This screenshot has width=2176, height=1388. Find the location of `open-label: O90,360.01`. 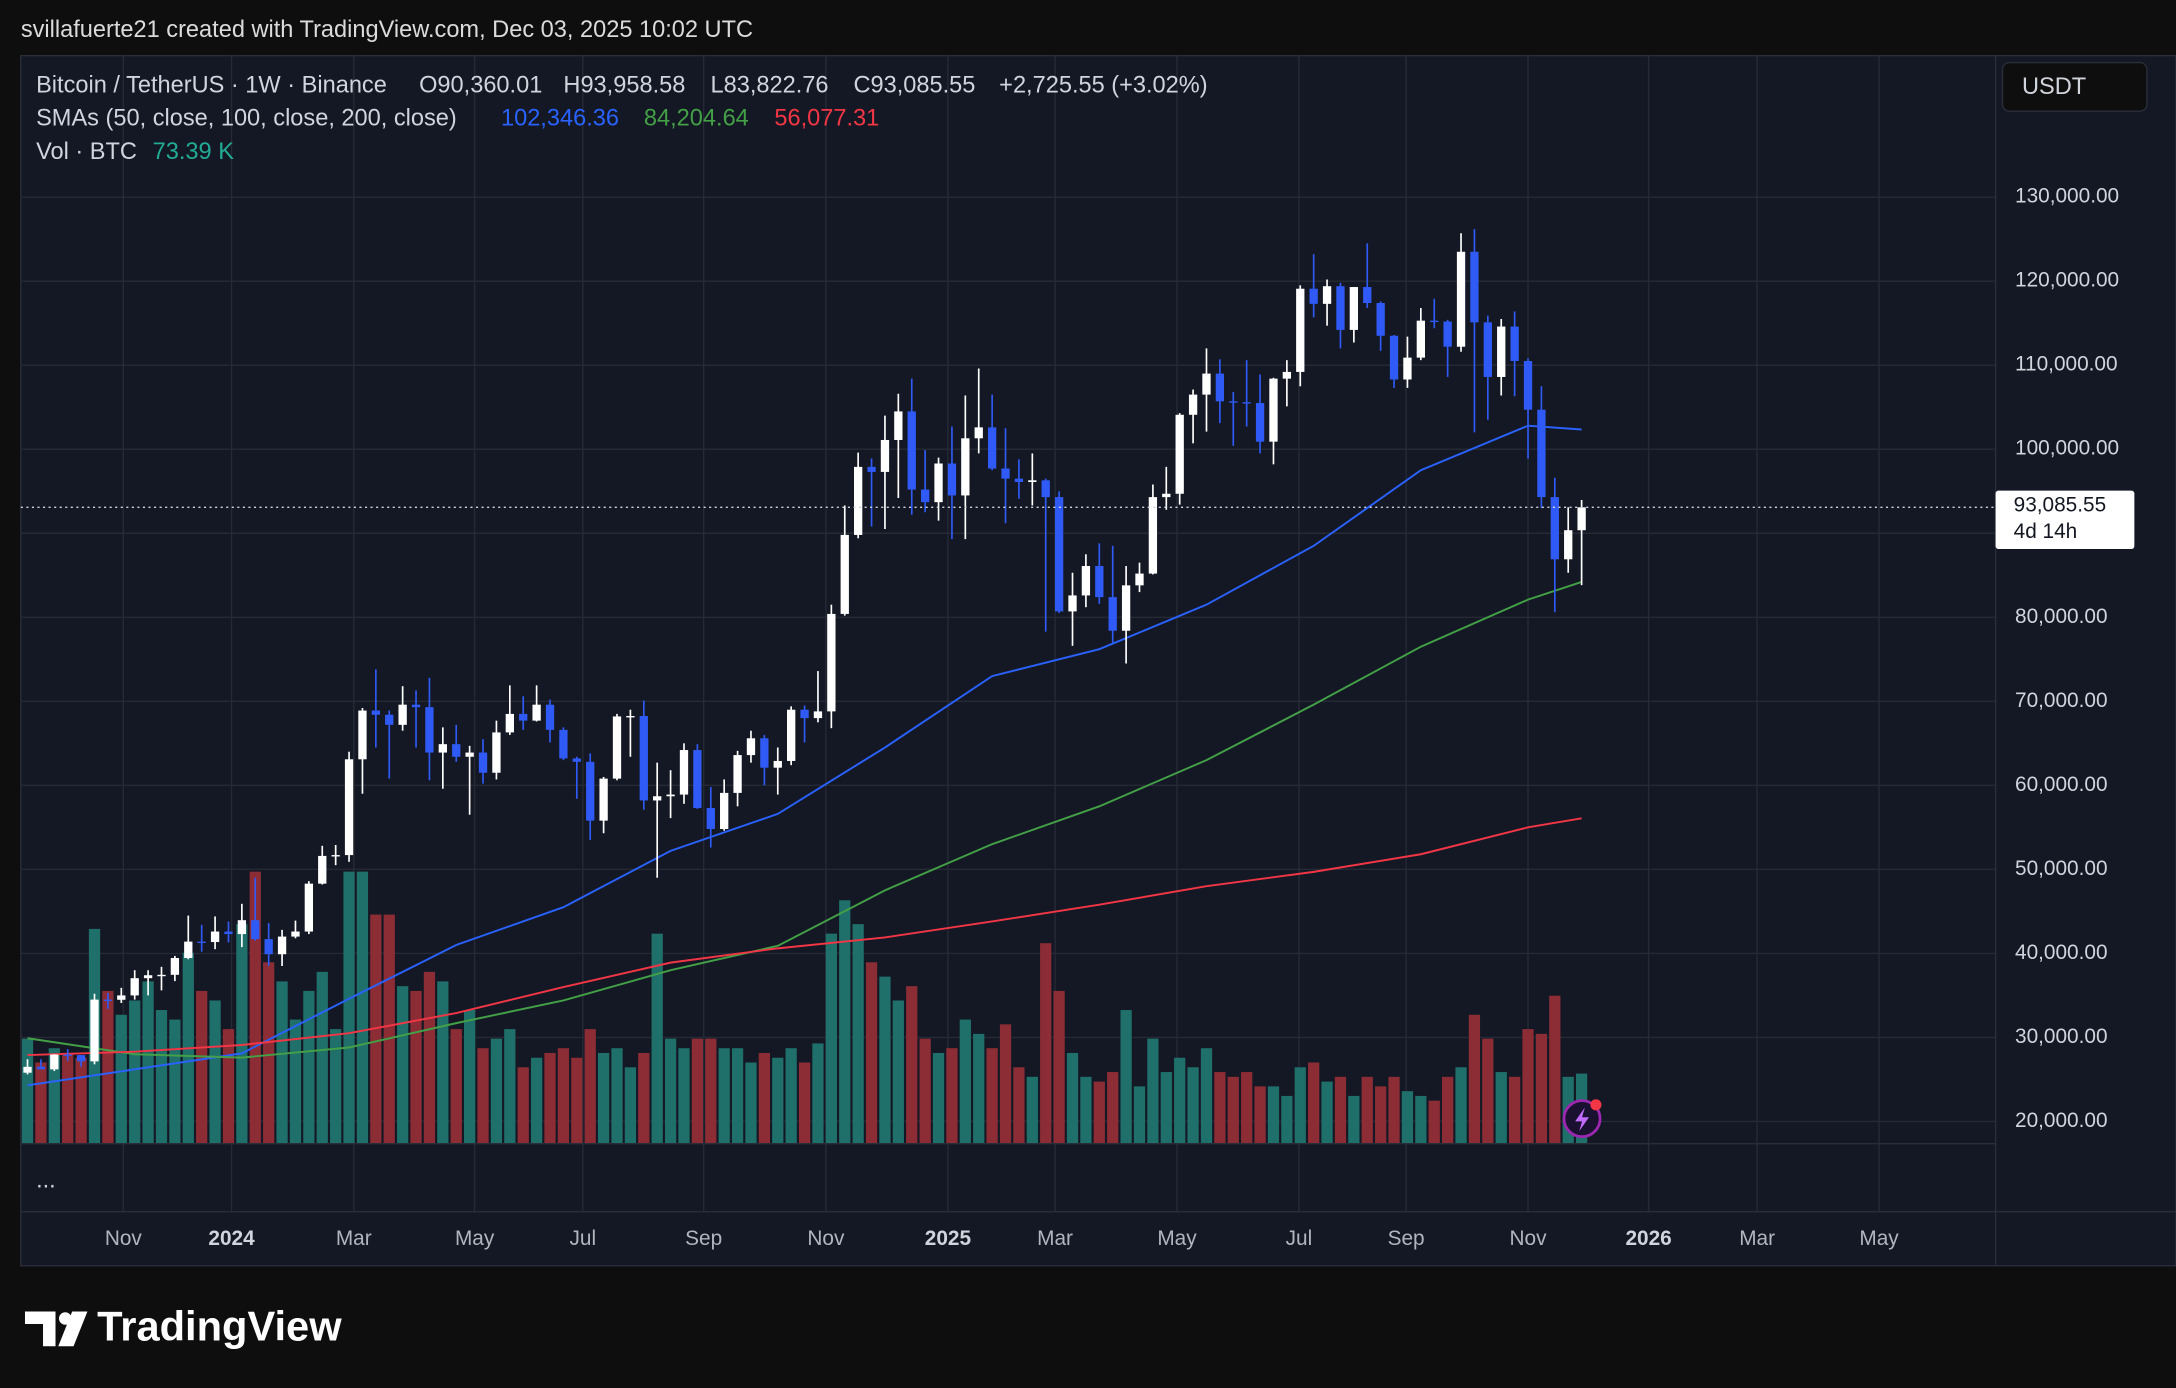

open-label: O90,360.01 is located at coordinates (480, 84).